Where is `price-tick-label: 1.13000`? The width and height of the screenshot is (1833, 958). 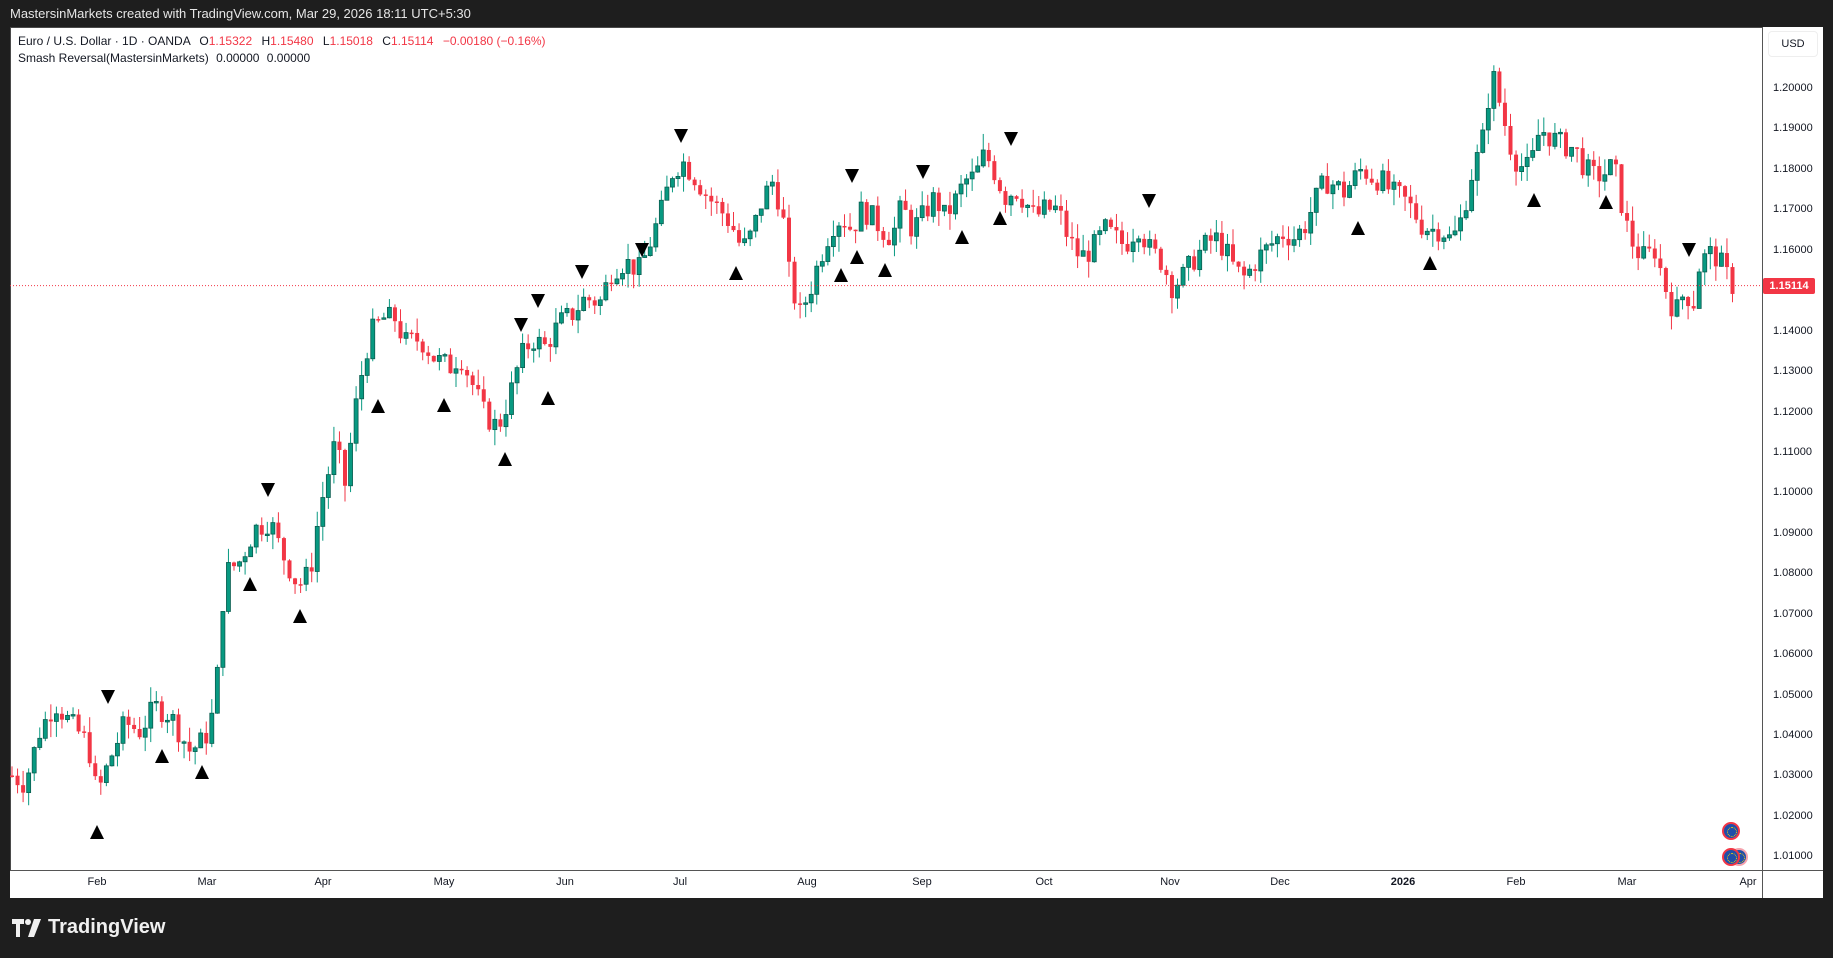
price-tick-label: 1.13000 is located at coordinates (1793, 371).